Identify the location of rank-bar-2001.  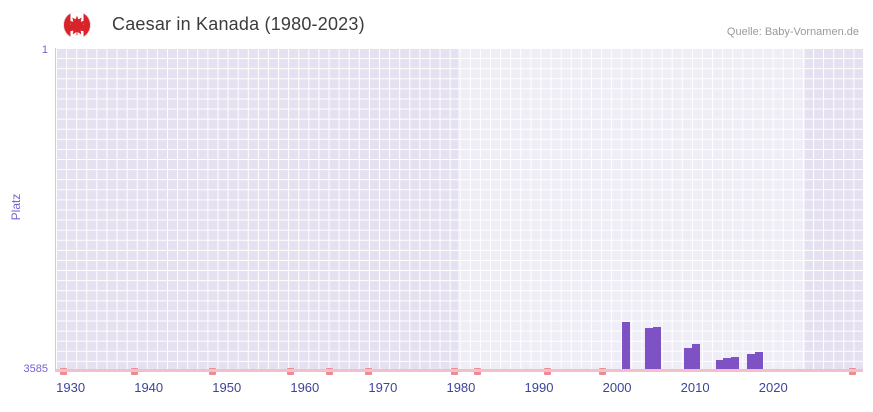
(625, 345).